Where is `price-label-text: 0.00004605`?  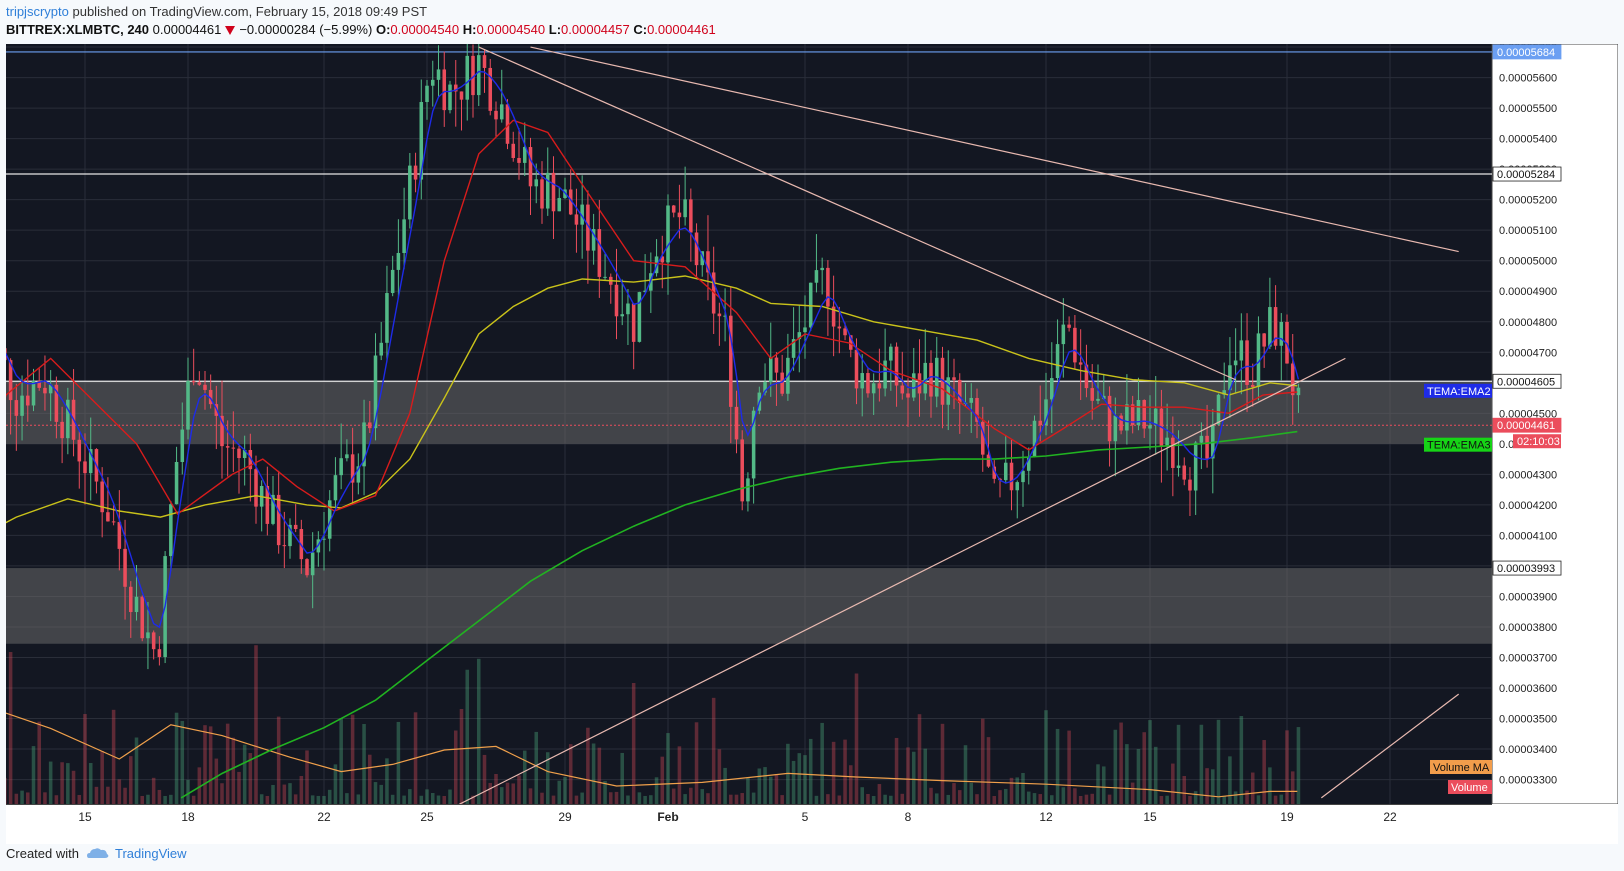
price-label-text: 0.00004605 is located at coordinates (1526, 382).